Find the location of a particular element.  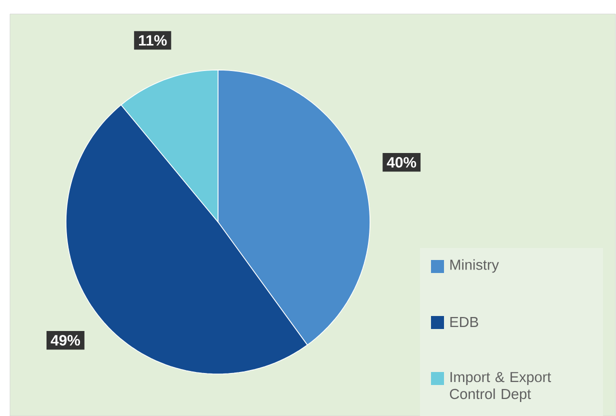

data-label: 11% is located at coordinates (153, 40).